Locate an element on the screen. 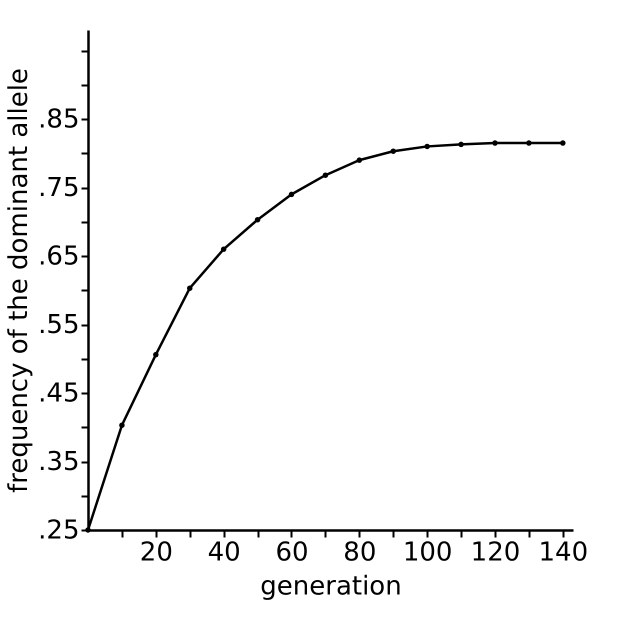 This screenshot has width=636, height=635. y-tick-label: .45 is located at coordinates (59, 393).